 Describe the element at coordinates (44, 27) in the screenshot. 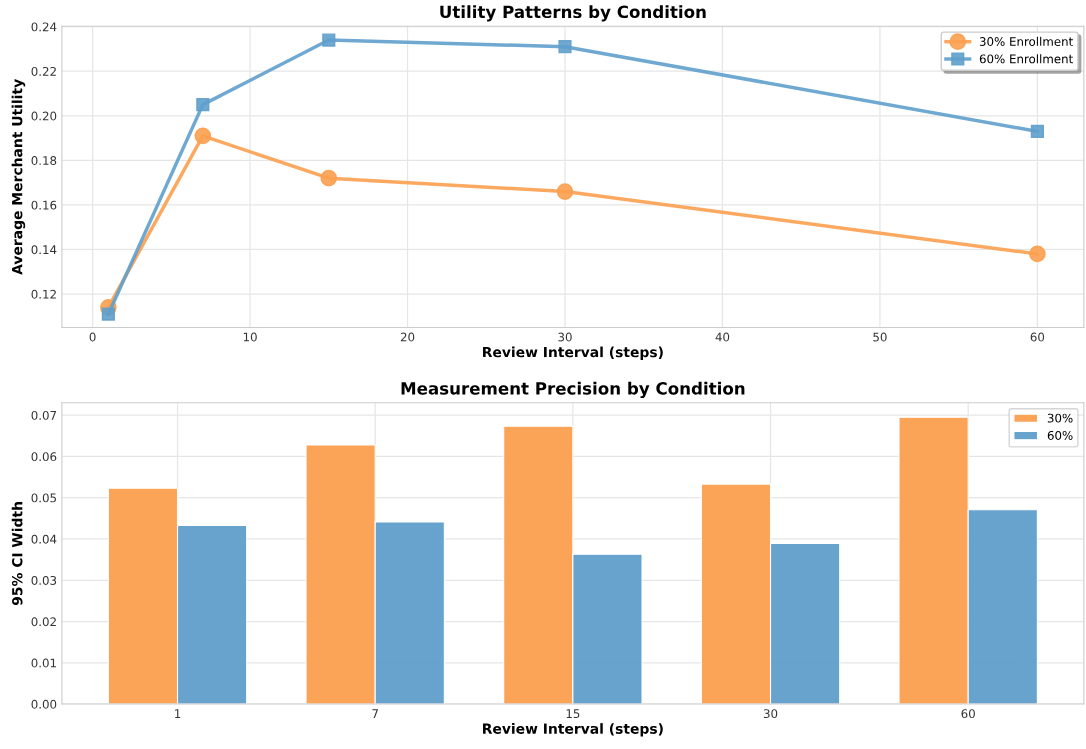

I see `y-tick-label: 0.24` at that location.